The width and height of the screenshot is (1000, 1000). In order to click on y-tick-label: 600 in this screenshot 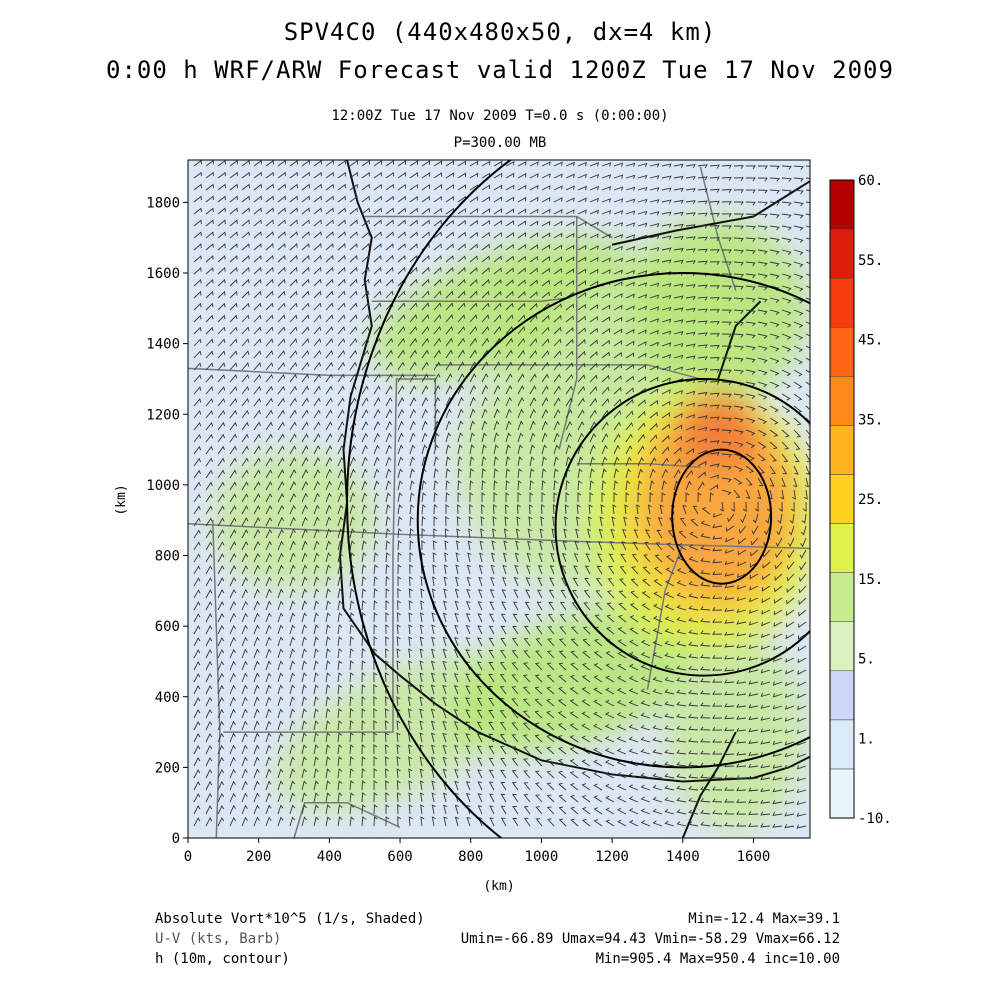, I will do `click(167, 627)`.